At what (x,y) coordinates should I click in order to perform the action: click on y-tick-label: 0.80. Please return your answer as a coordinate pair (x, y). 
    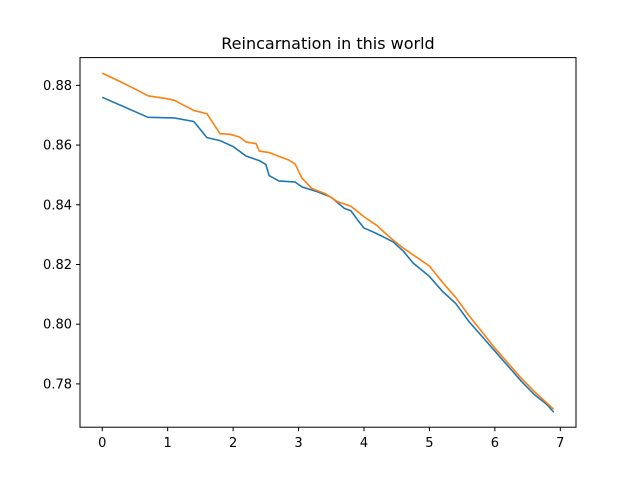
    Looking at the image, I should click on (57, 325).